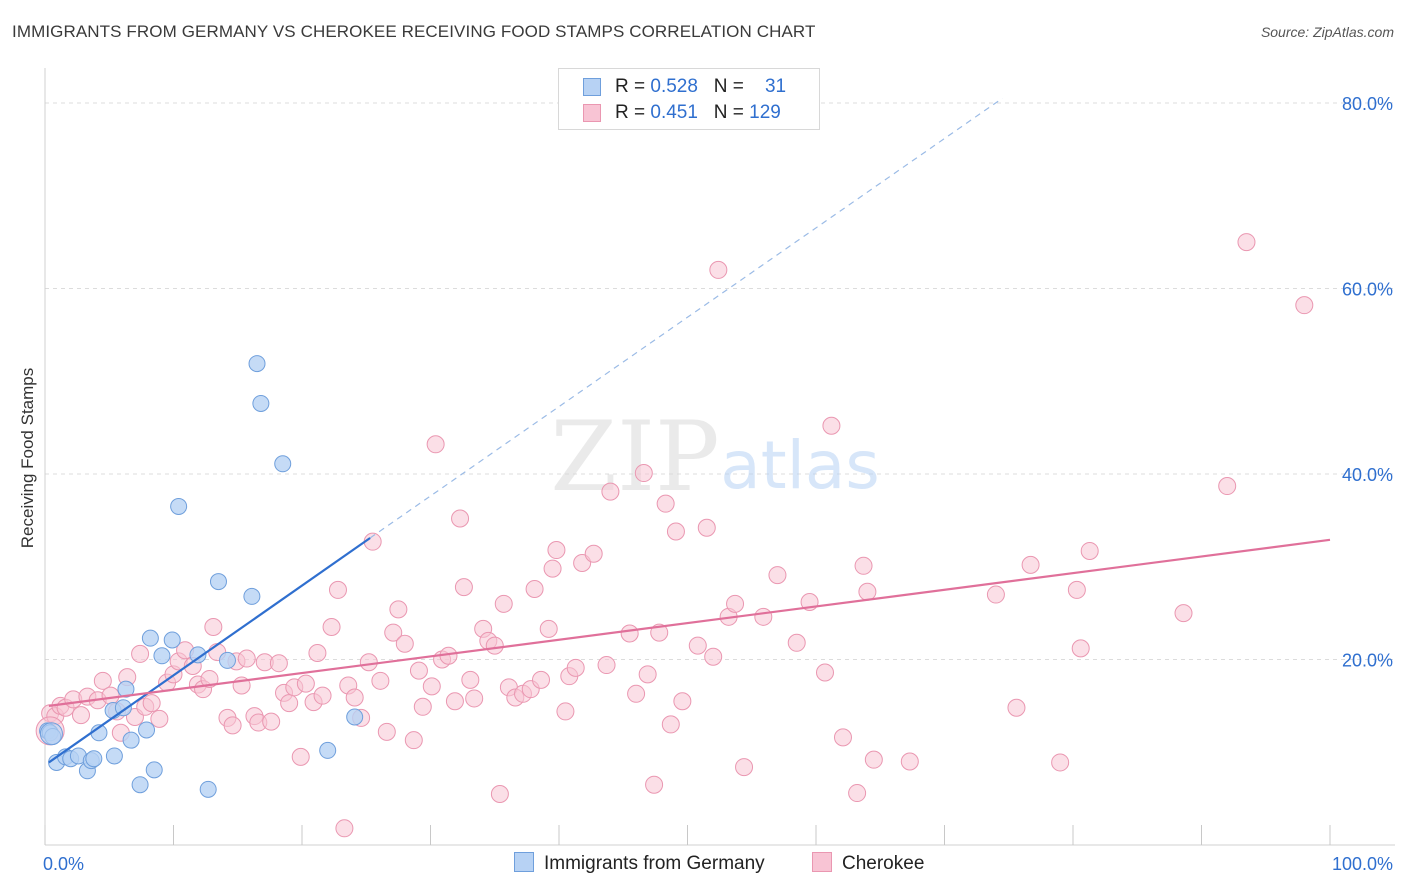 Image resolution: width=1406 pixels, height=892 pixels. I want to click on legend-swatch-germany, so click(592, 87).